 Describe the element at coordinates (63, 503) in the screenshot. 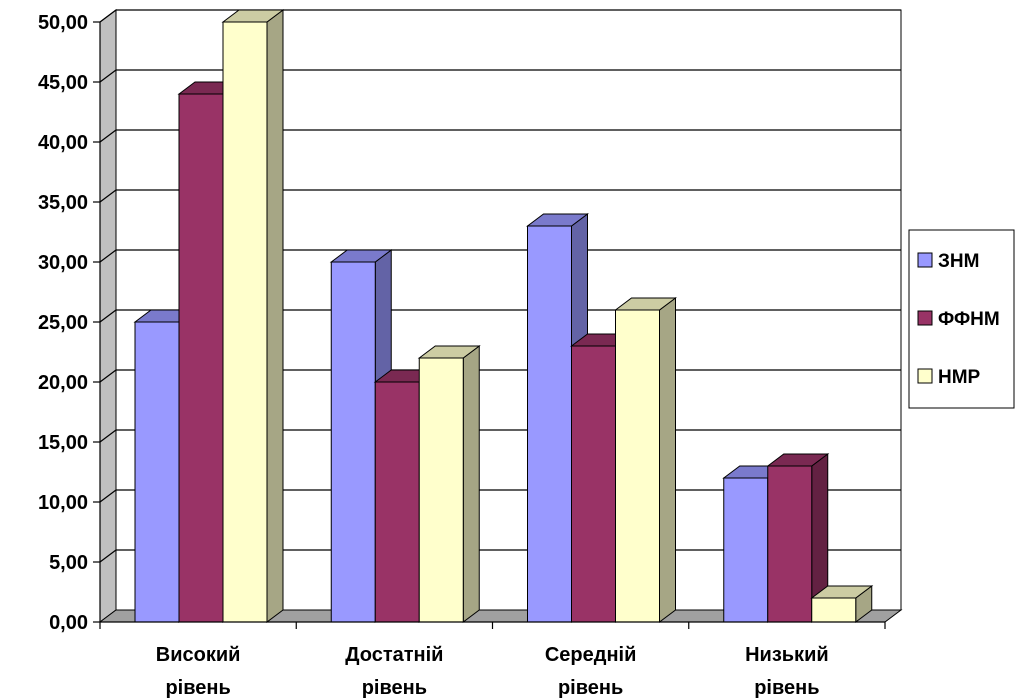

I see `y-tick-label: 10,00` at that location.